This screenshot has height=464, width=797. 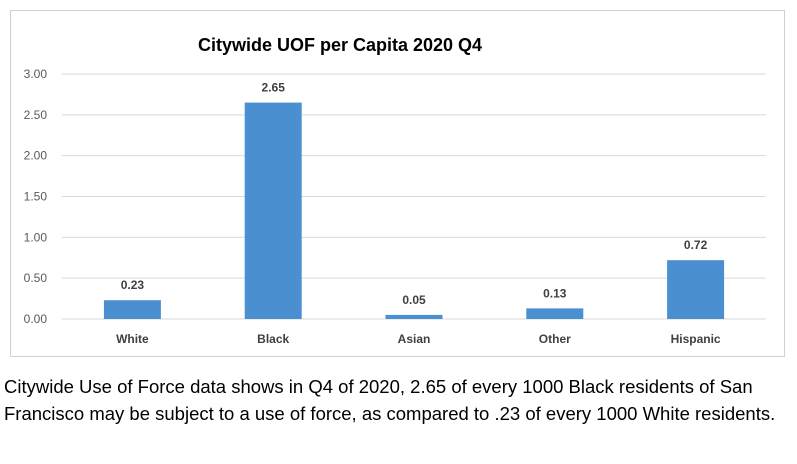 I want to click on bar-other, so click(x=555, y=313).